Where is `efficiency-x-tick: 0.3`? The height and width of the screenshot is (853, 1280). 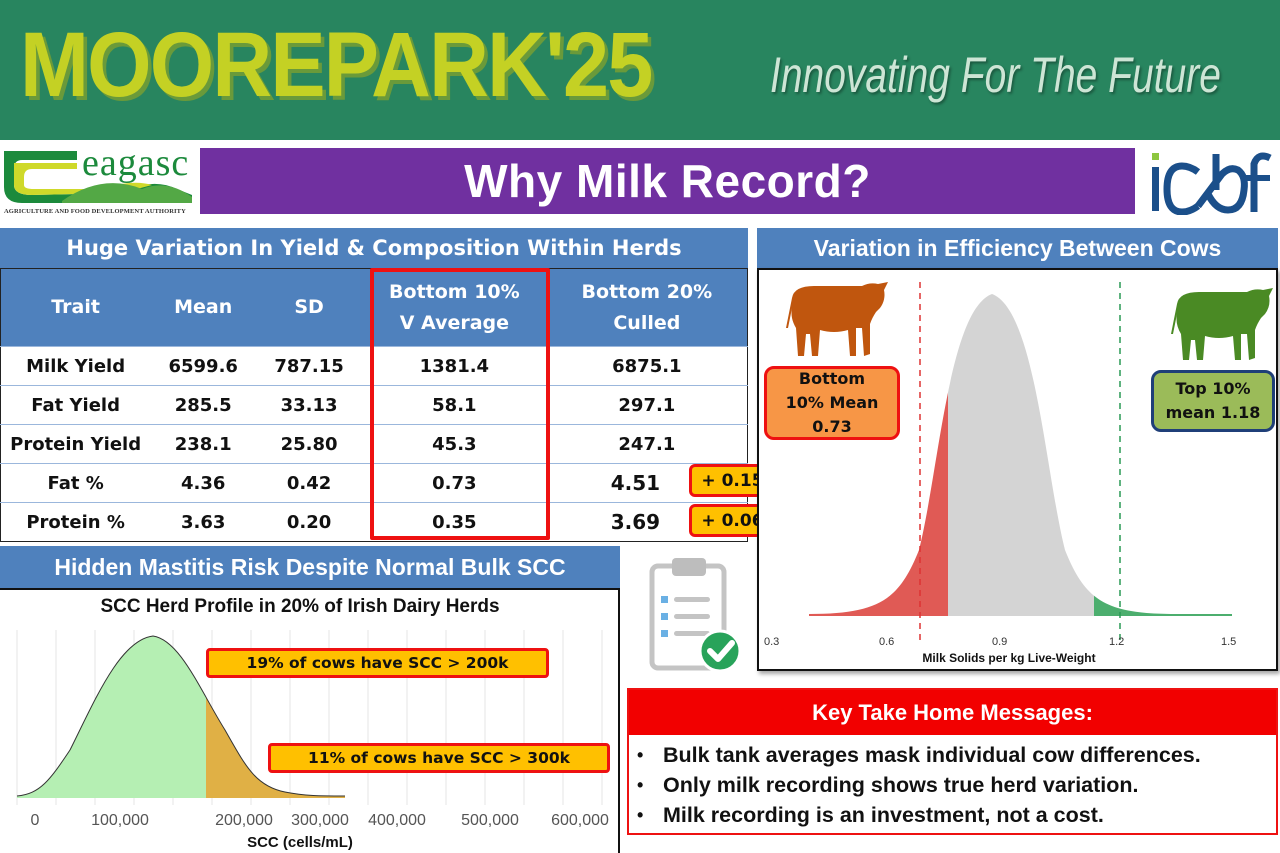 efficiency-x-tick: 0.3 is located at coordinates (772, 642).